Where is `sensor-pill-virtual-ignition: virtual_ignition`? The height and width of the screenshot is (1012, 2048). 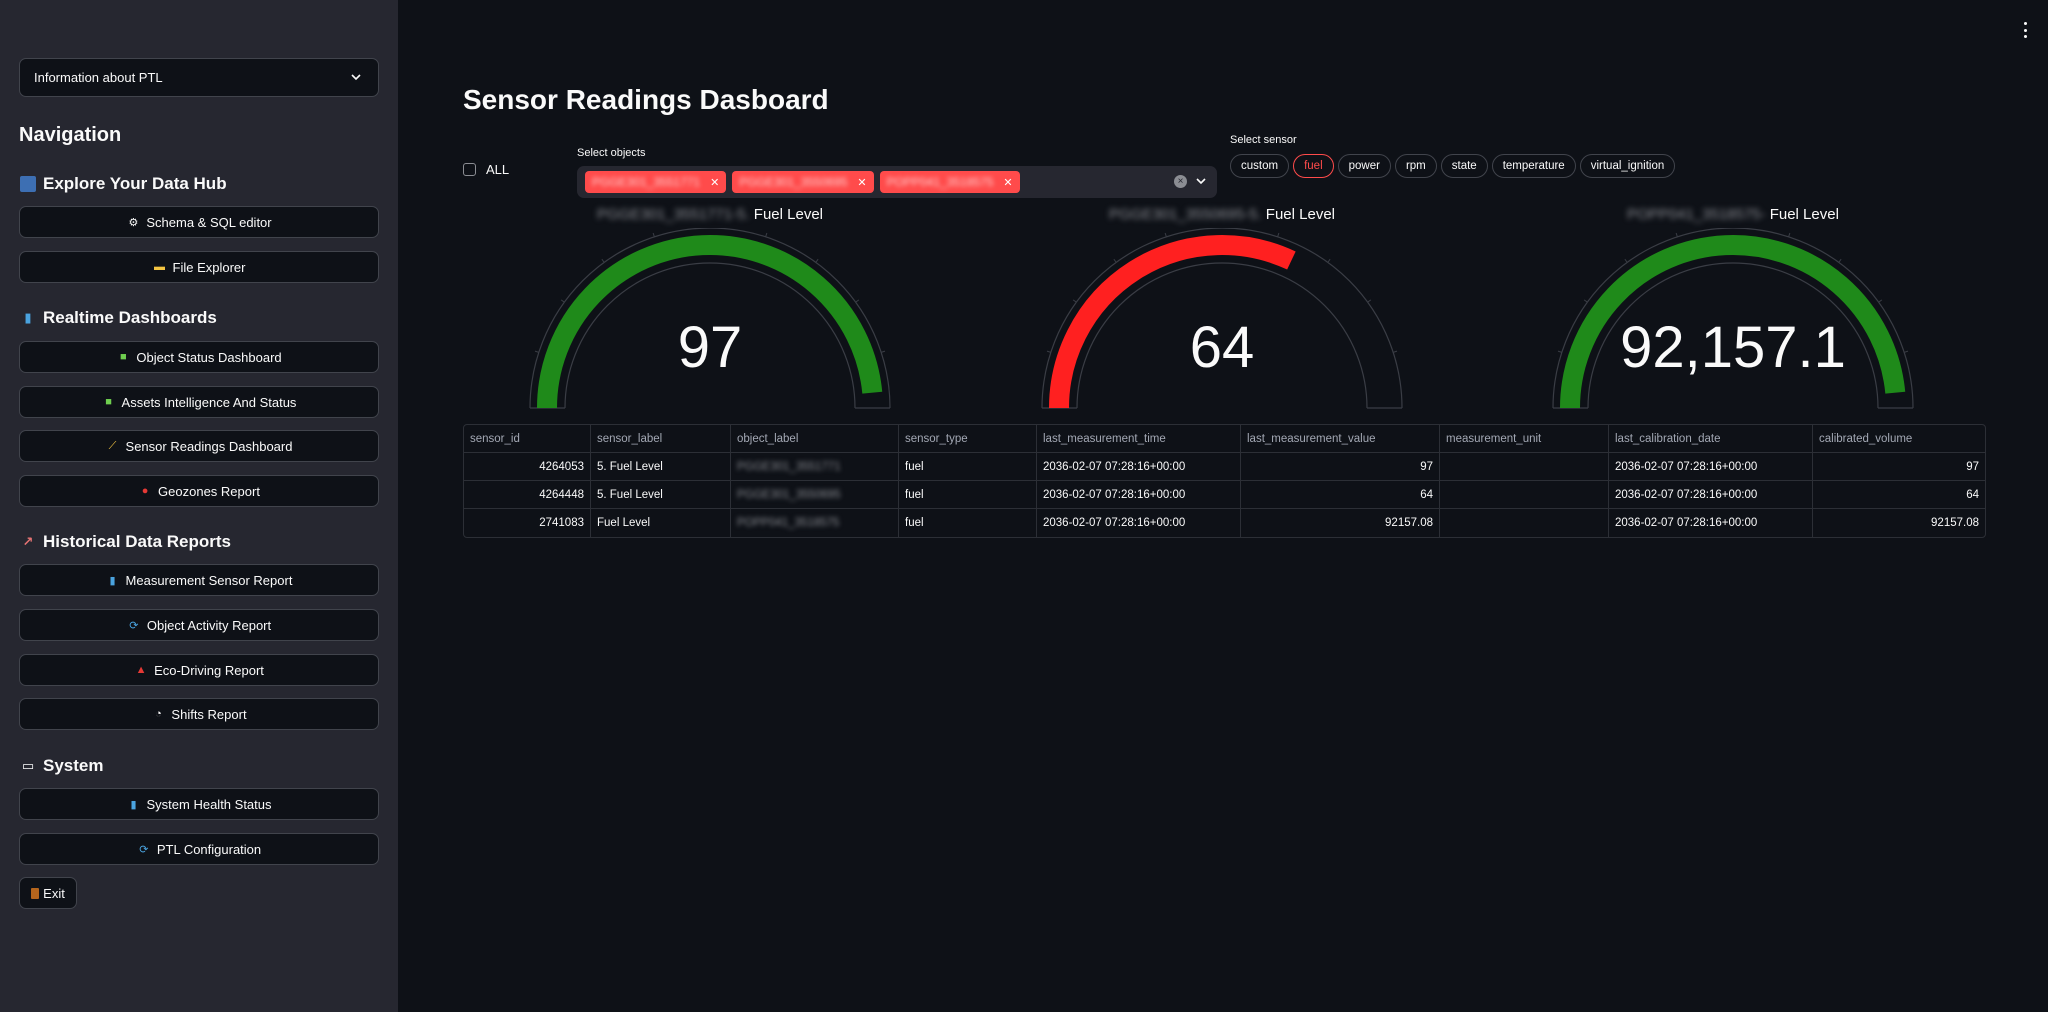
sensor-pill-virtual-ignition: virtual_ignition is located at coordinates (1627, 166).